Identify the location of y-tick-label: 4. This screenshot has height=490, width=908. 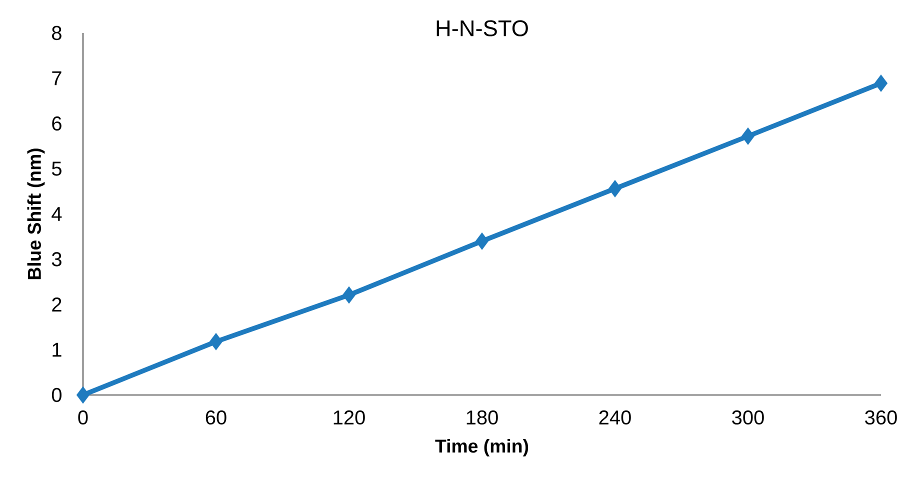
(57, 214).